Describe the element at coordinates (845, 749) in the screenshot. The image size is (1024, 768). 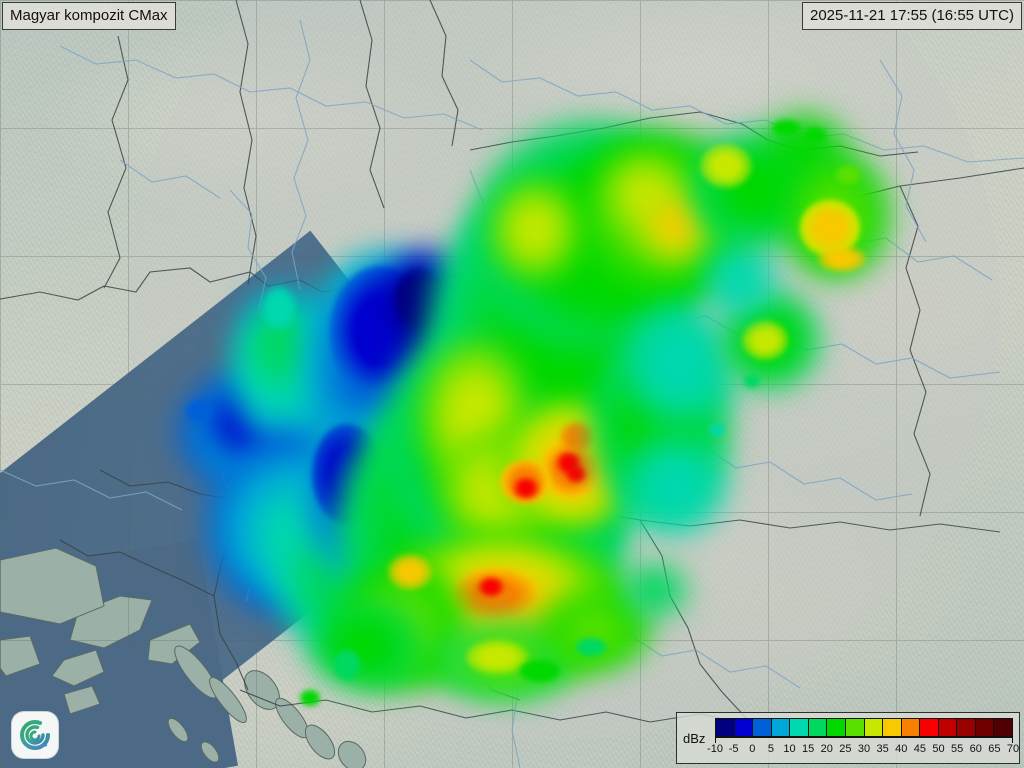
I see `legend-tick-25: 25` at that location.